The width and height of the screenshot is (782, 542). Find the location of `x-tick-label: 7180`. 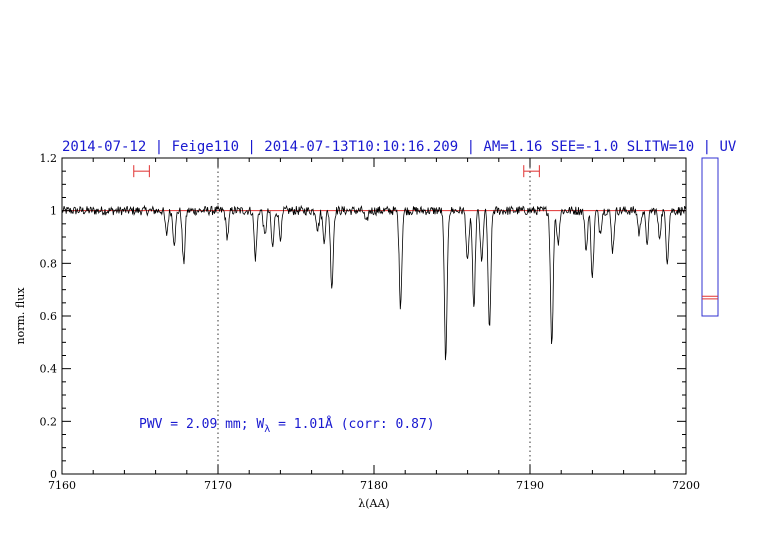

x-tick-label: 7180 is located at coordinates (374, 485).